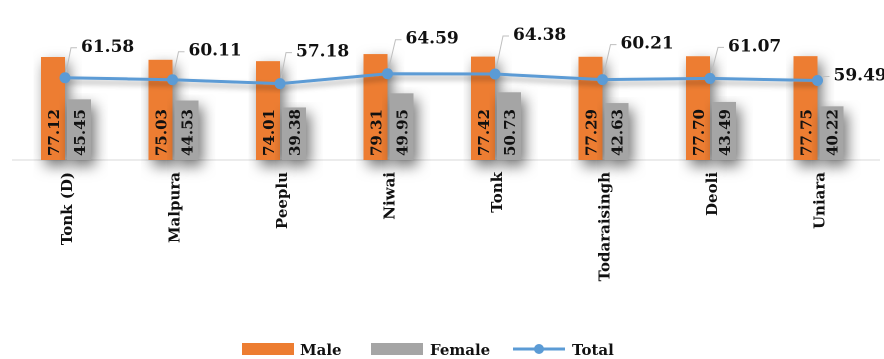 Image resolution: width=884 pixels, height=359 pixels. I want to click on male-value-label: 75.03, so click(162, 132).